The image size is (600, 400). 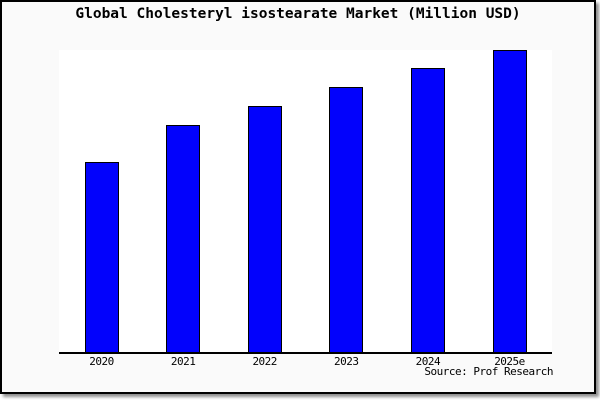 What do you see at coordinates (488, 371) in the screenshot?
I see `source-credit: Source: Prof Research` at bounding box center [488, 371].